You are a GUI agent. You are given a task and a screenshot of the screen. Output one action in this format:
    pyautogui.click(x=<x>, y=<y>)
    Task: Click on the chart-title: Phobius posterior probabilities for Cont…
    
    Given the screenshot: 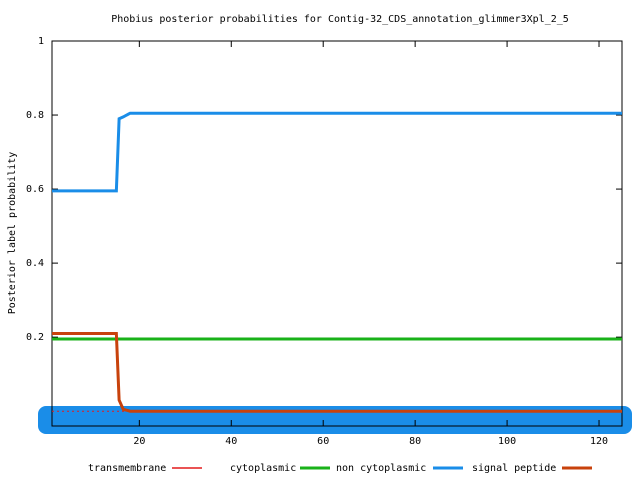 What is the action you would take?
    pyautogui.click(x=340, y=19)
    